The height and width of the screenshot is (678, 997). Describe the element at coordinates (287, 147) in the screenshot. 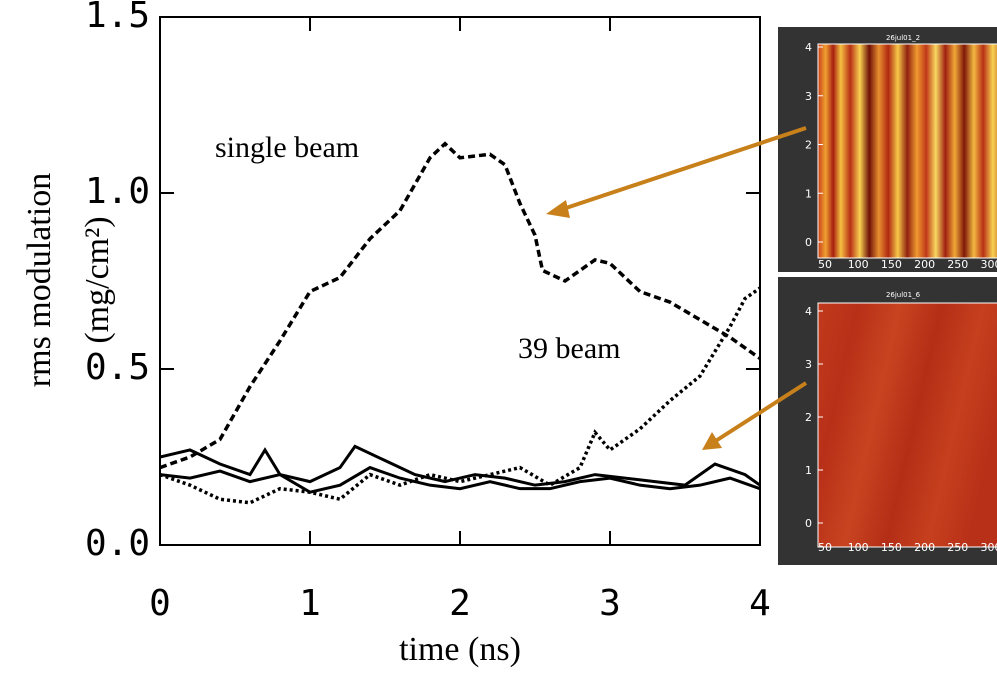

I see `series-label: single beam` at that location.